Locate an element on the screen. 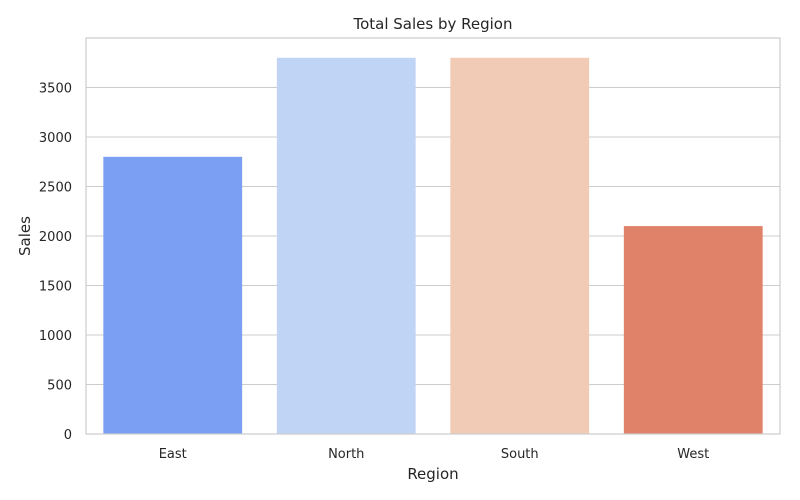  y-tick-label: 2500 is located at coordinates (55, 188).